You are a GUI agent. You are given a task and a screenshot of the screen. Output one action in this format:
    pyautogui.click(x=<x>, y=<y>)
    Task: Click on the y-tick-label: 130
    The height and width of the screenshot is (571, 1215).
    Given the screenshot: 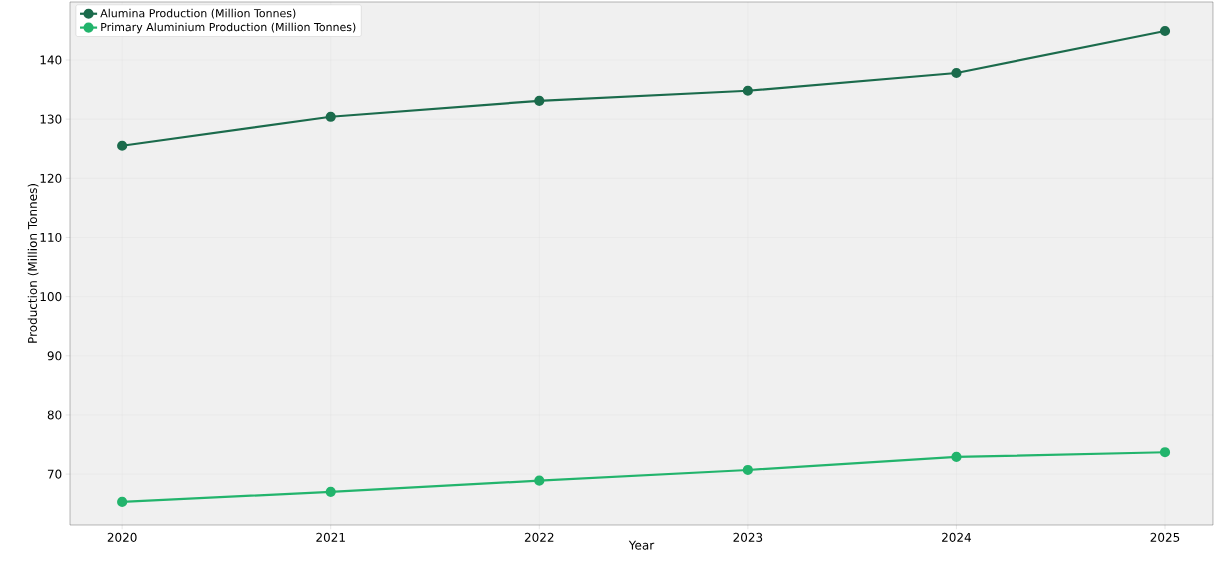 What is the action you would take?
    pyautogui.click(x=51, y=119)
    